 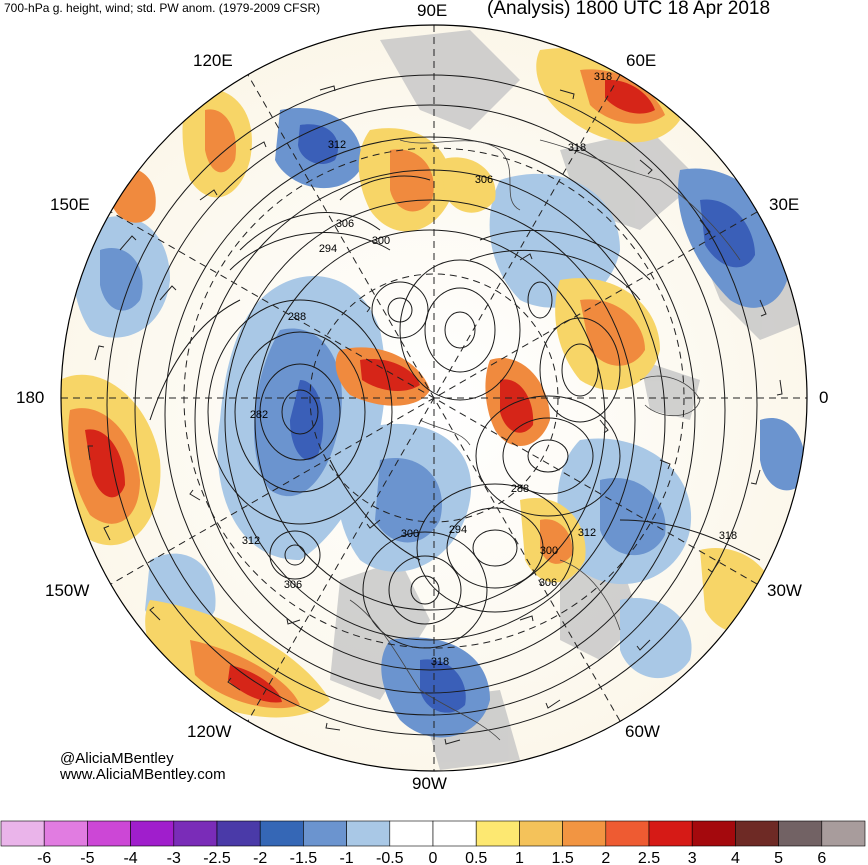 What do you see at coordinates (30, 397) in the screenshot?
I see `lon-label-180: 180` at bounding box center [30, 397].